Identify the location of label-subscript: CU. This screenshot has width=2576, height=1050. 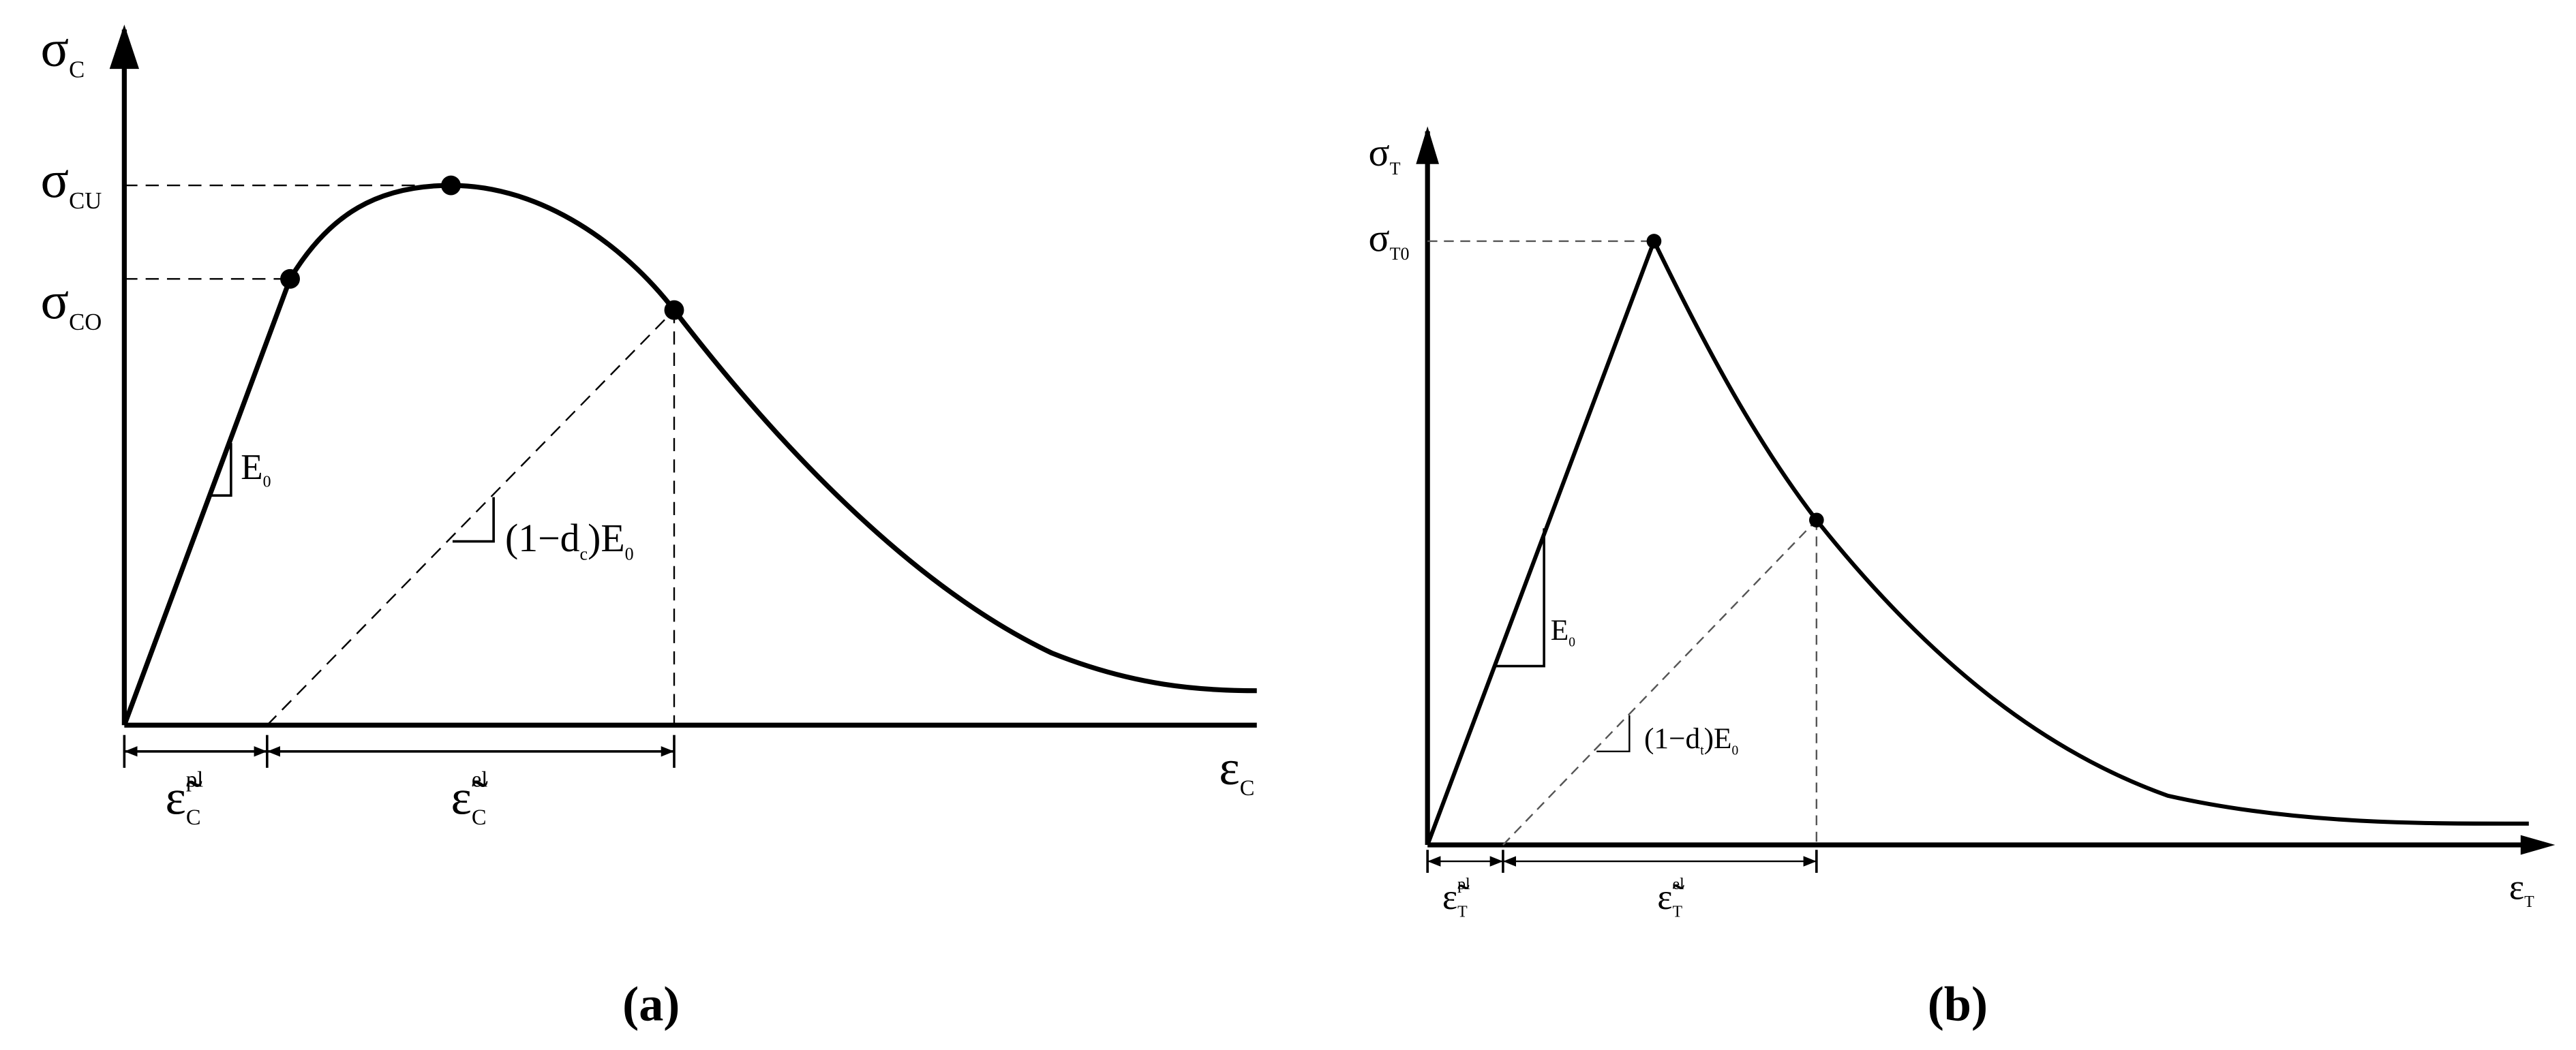
(85, 201).